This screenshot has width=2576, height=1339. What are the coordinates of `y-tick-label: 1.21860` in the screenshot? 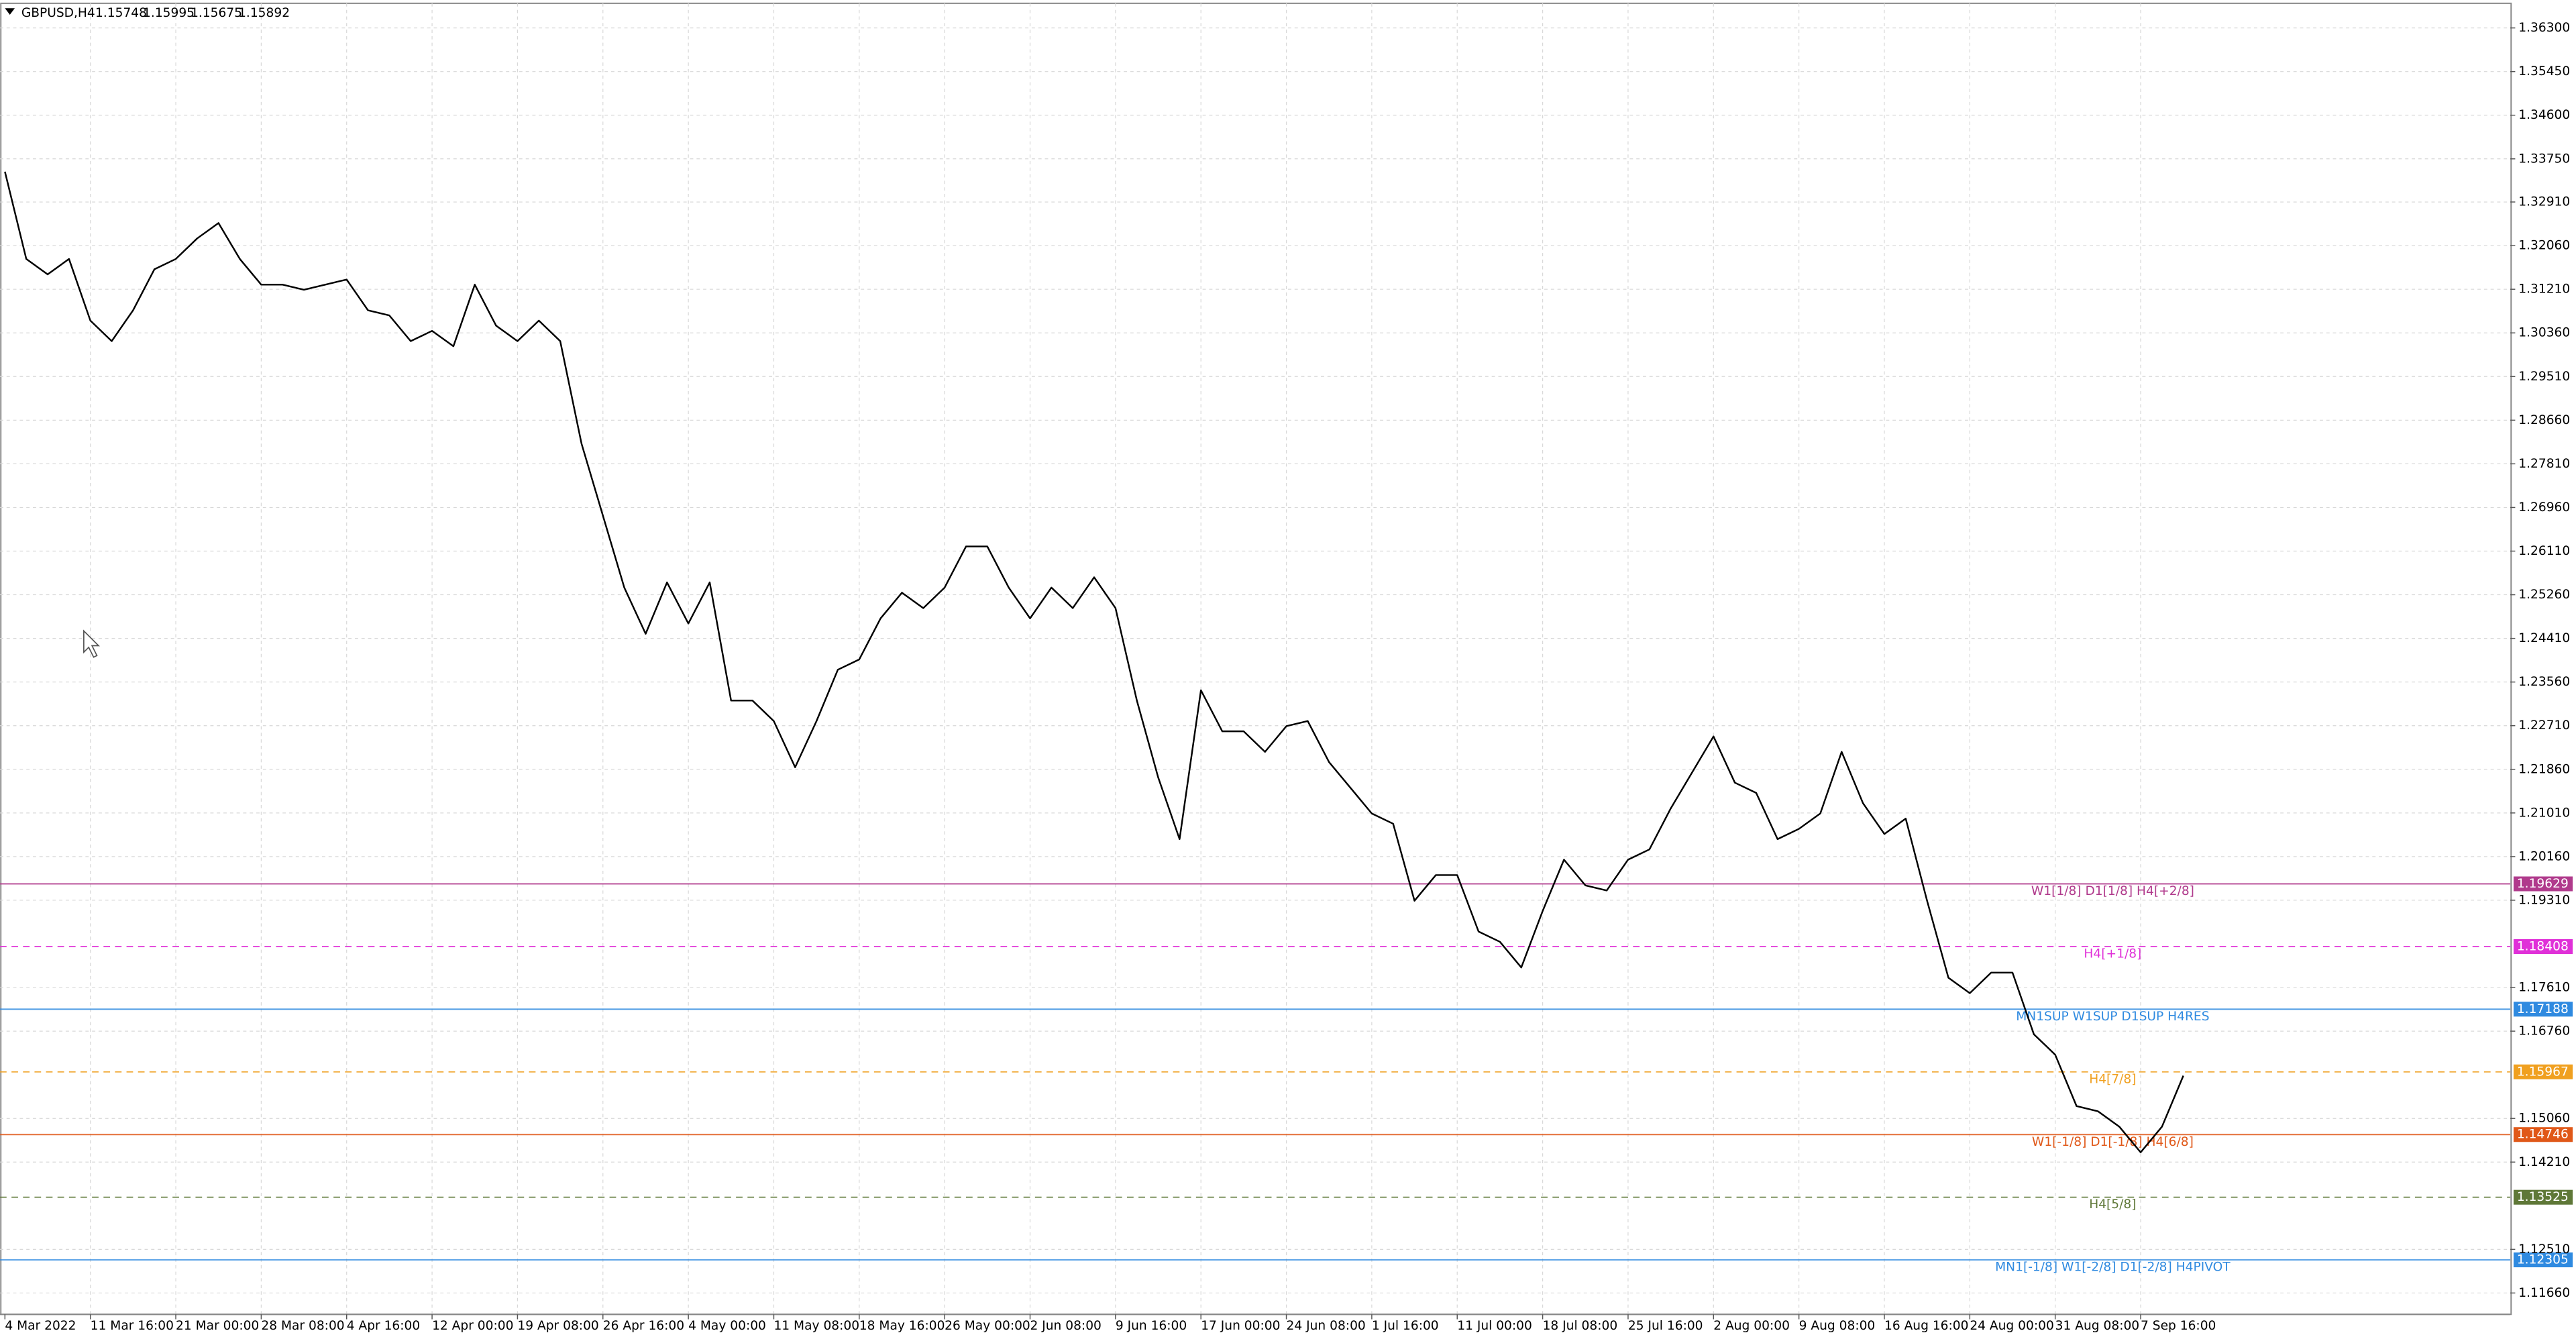 It's located at (2544, 769).